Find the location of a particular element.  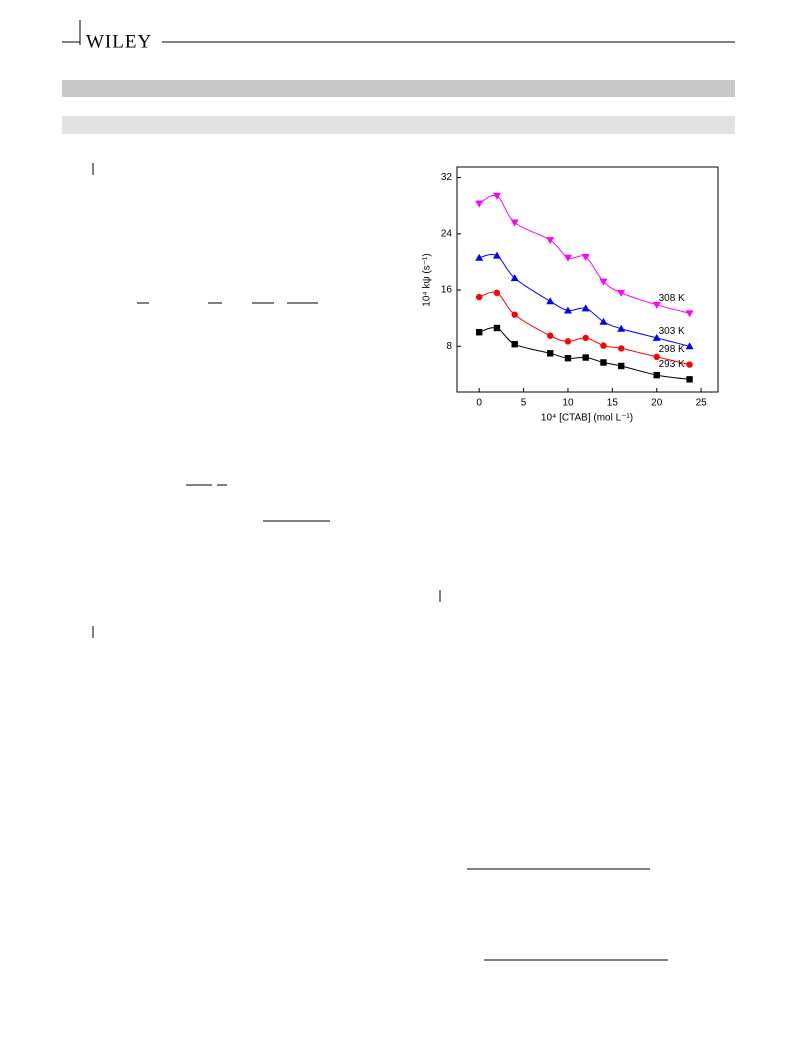

x-tick-label: 20 is located at coordinates (657, 403).